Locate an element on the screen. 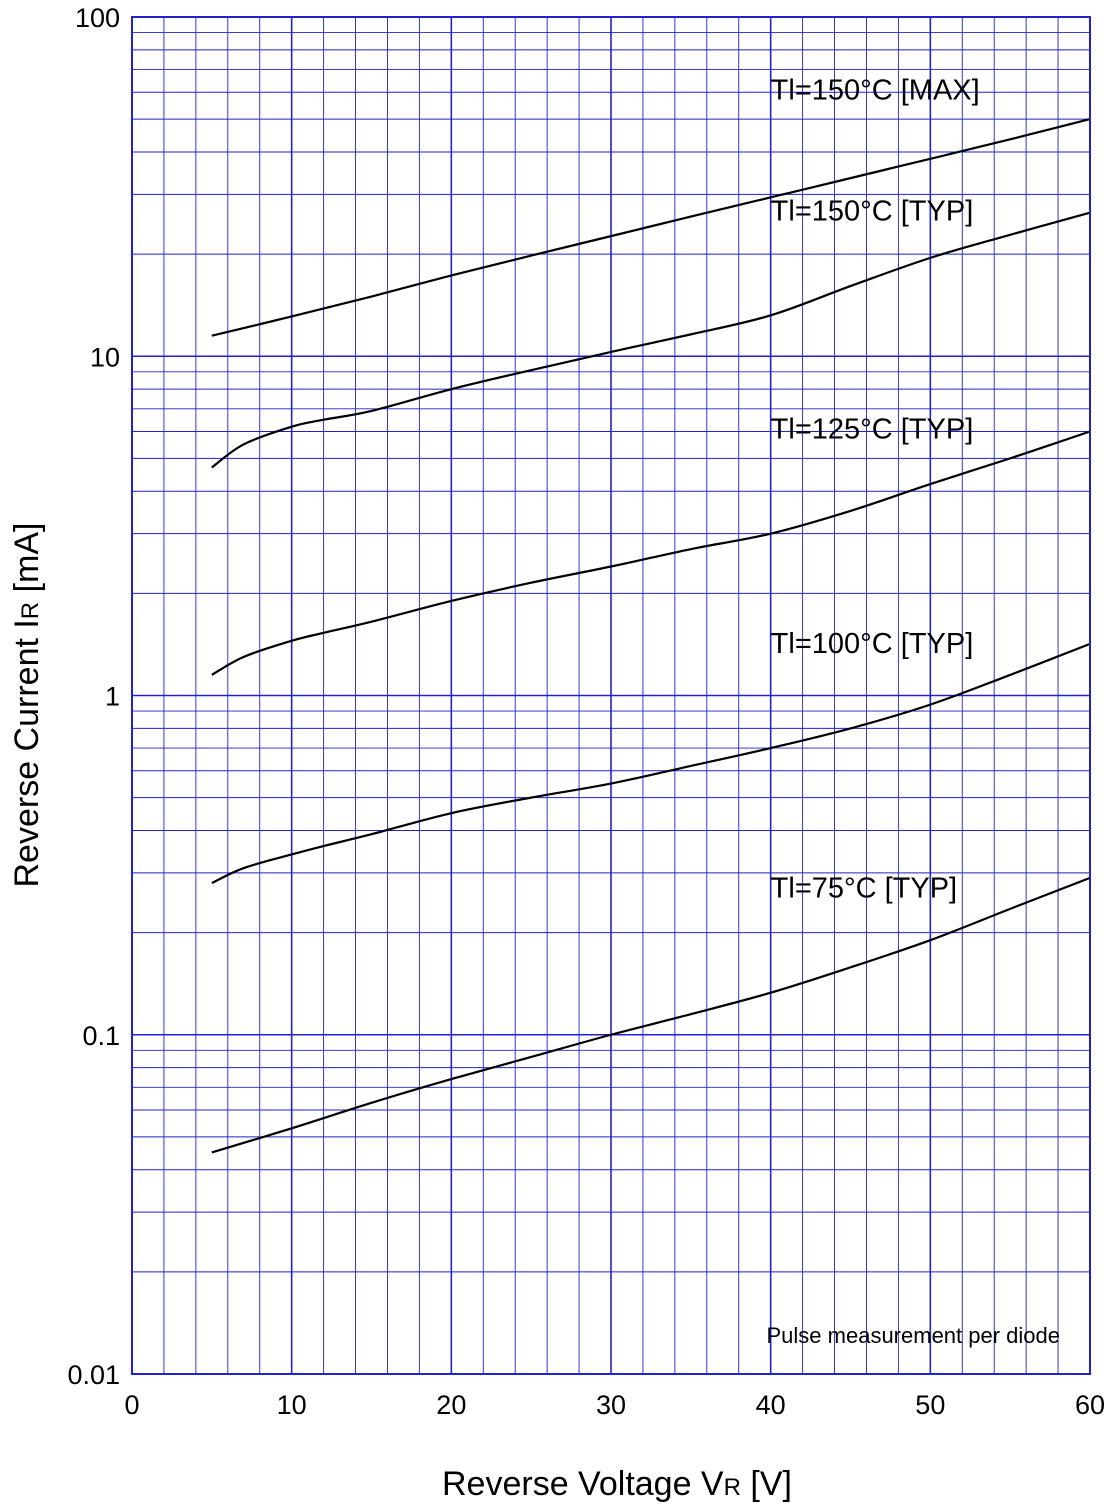 The width and height of the screenshot is (1119, 1510). x-axis-title-sub: R is located at coordinates (732, 1487).